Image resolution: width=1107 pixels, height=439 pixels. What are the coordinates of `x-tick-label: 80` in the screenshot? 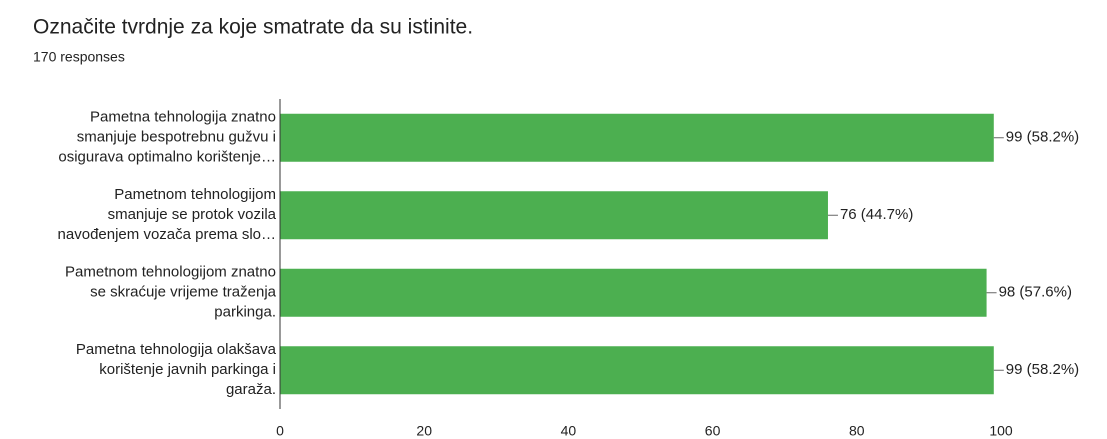 It's located at (857, 431).